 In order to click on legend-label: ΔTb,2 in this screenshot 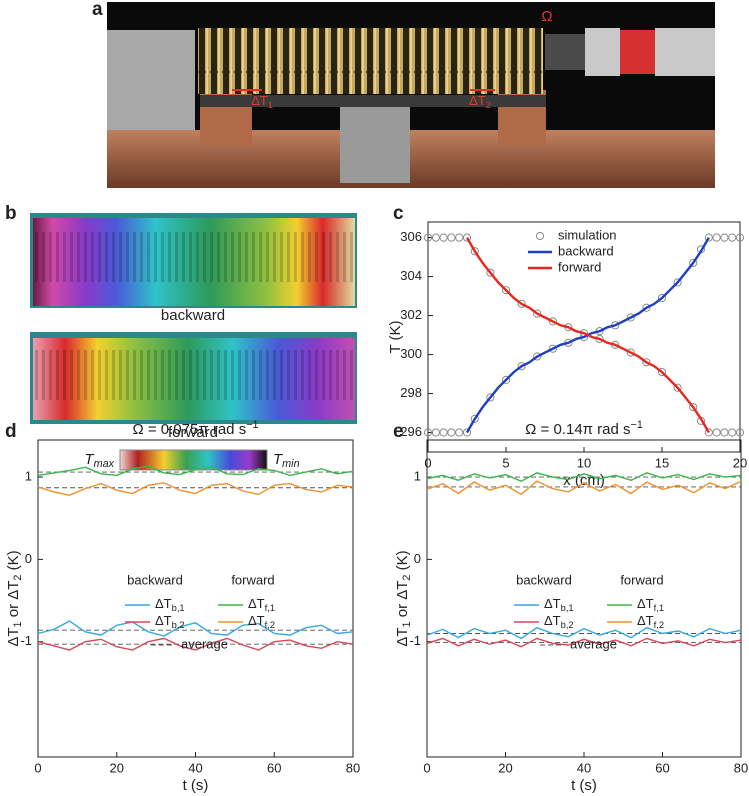, I will do `click(559, 621)`.